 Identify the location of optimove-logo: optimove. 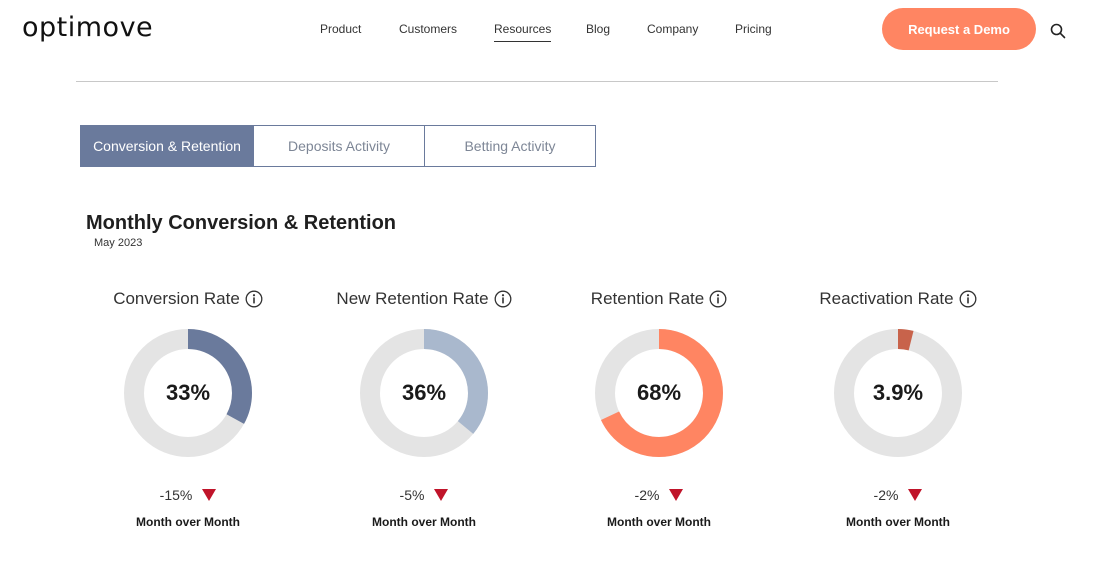
(88, 27).